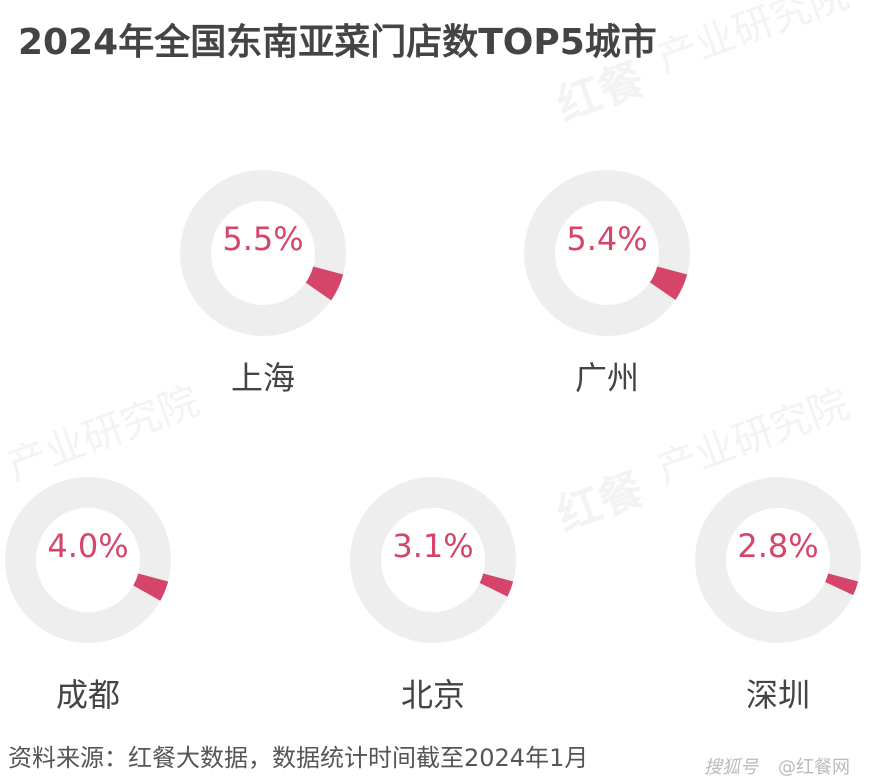 This screenshot has height=784, width=876. I want to click on credit: 搜狐号, so click(731, 767).